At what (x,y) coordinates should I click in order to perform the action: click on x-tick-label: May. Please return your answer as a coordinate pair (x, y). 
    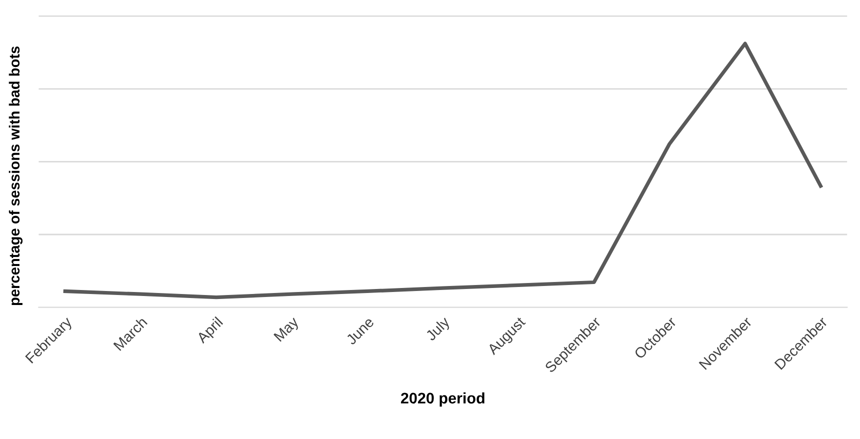
    Looking at the image, I should click on (288, 330).